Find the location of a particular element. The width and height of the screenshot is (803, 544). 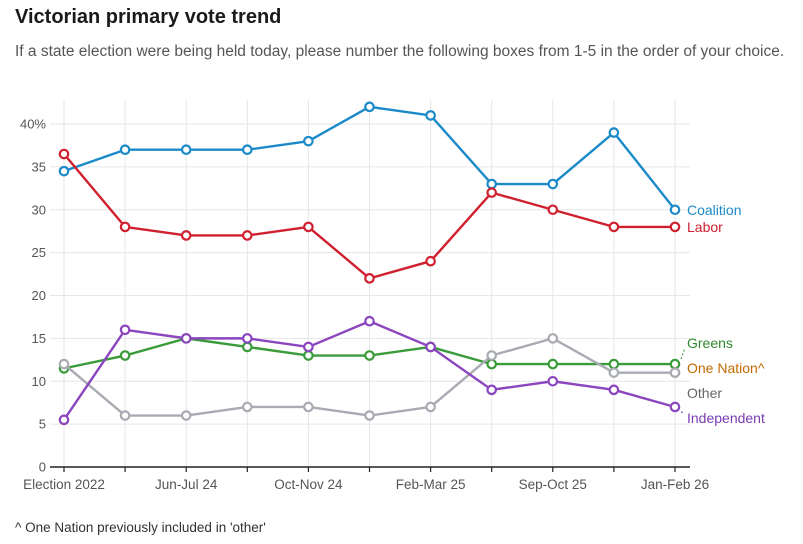

x-tick-label: Jun-Jul 24 is located at coordinates (186, 484).